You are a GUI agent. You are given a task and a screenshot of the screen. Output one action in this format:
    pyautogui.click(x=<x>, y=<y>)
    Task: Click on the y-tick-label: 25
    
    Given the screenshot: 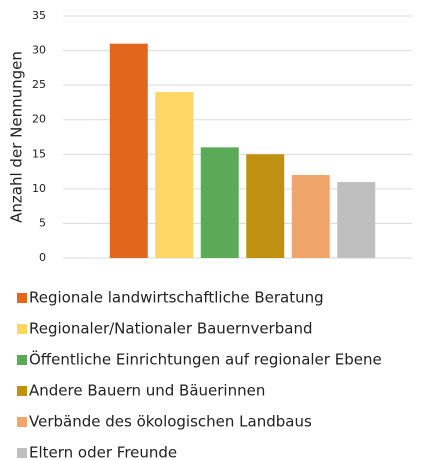 What is the action you would take?
    pyautogui.click(x=39, y=84)
    